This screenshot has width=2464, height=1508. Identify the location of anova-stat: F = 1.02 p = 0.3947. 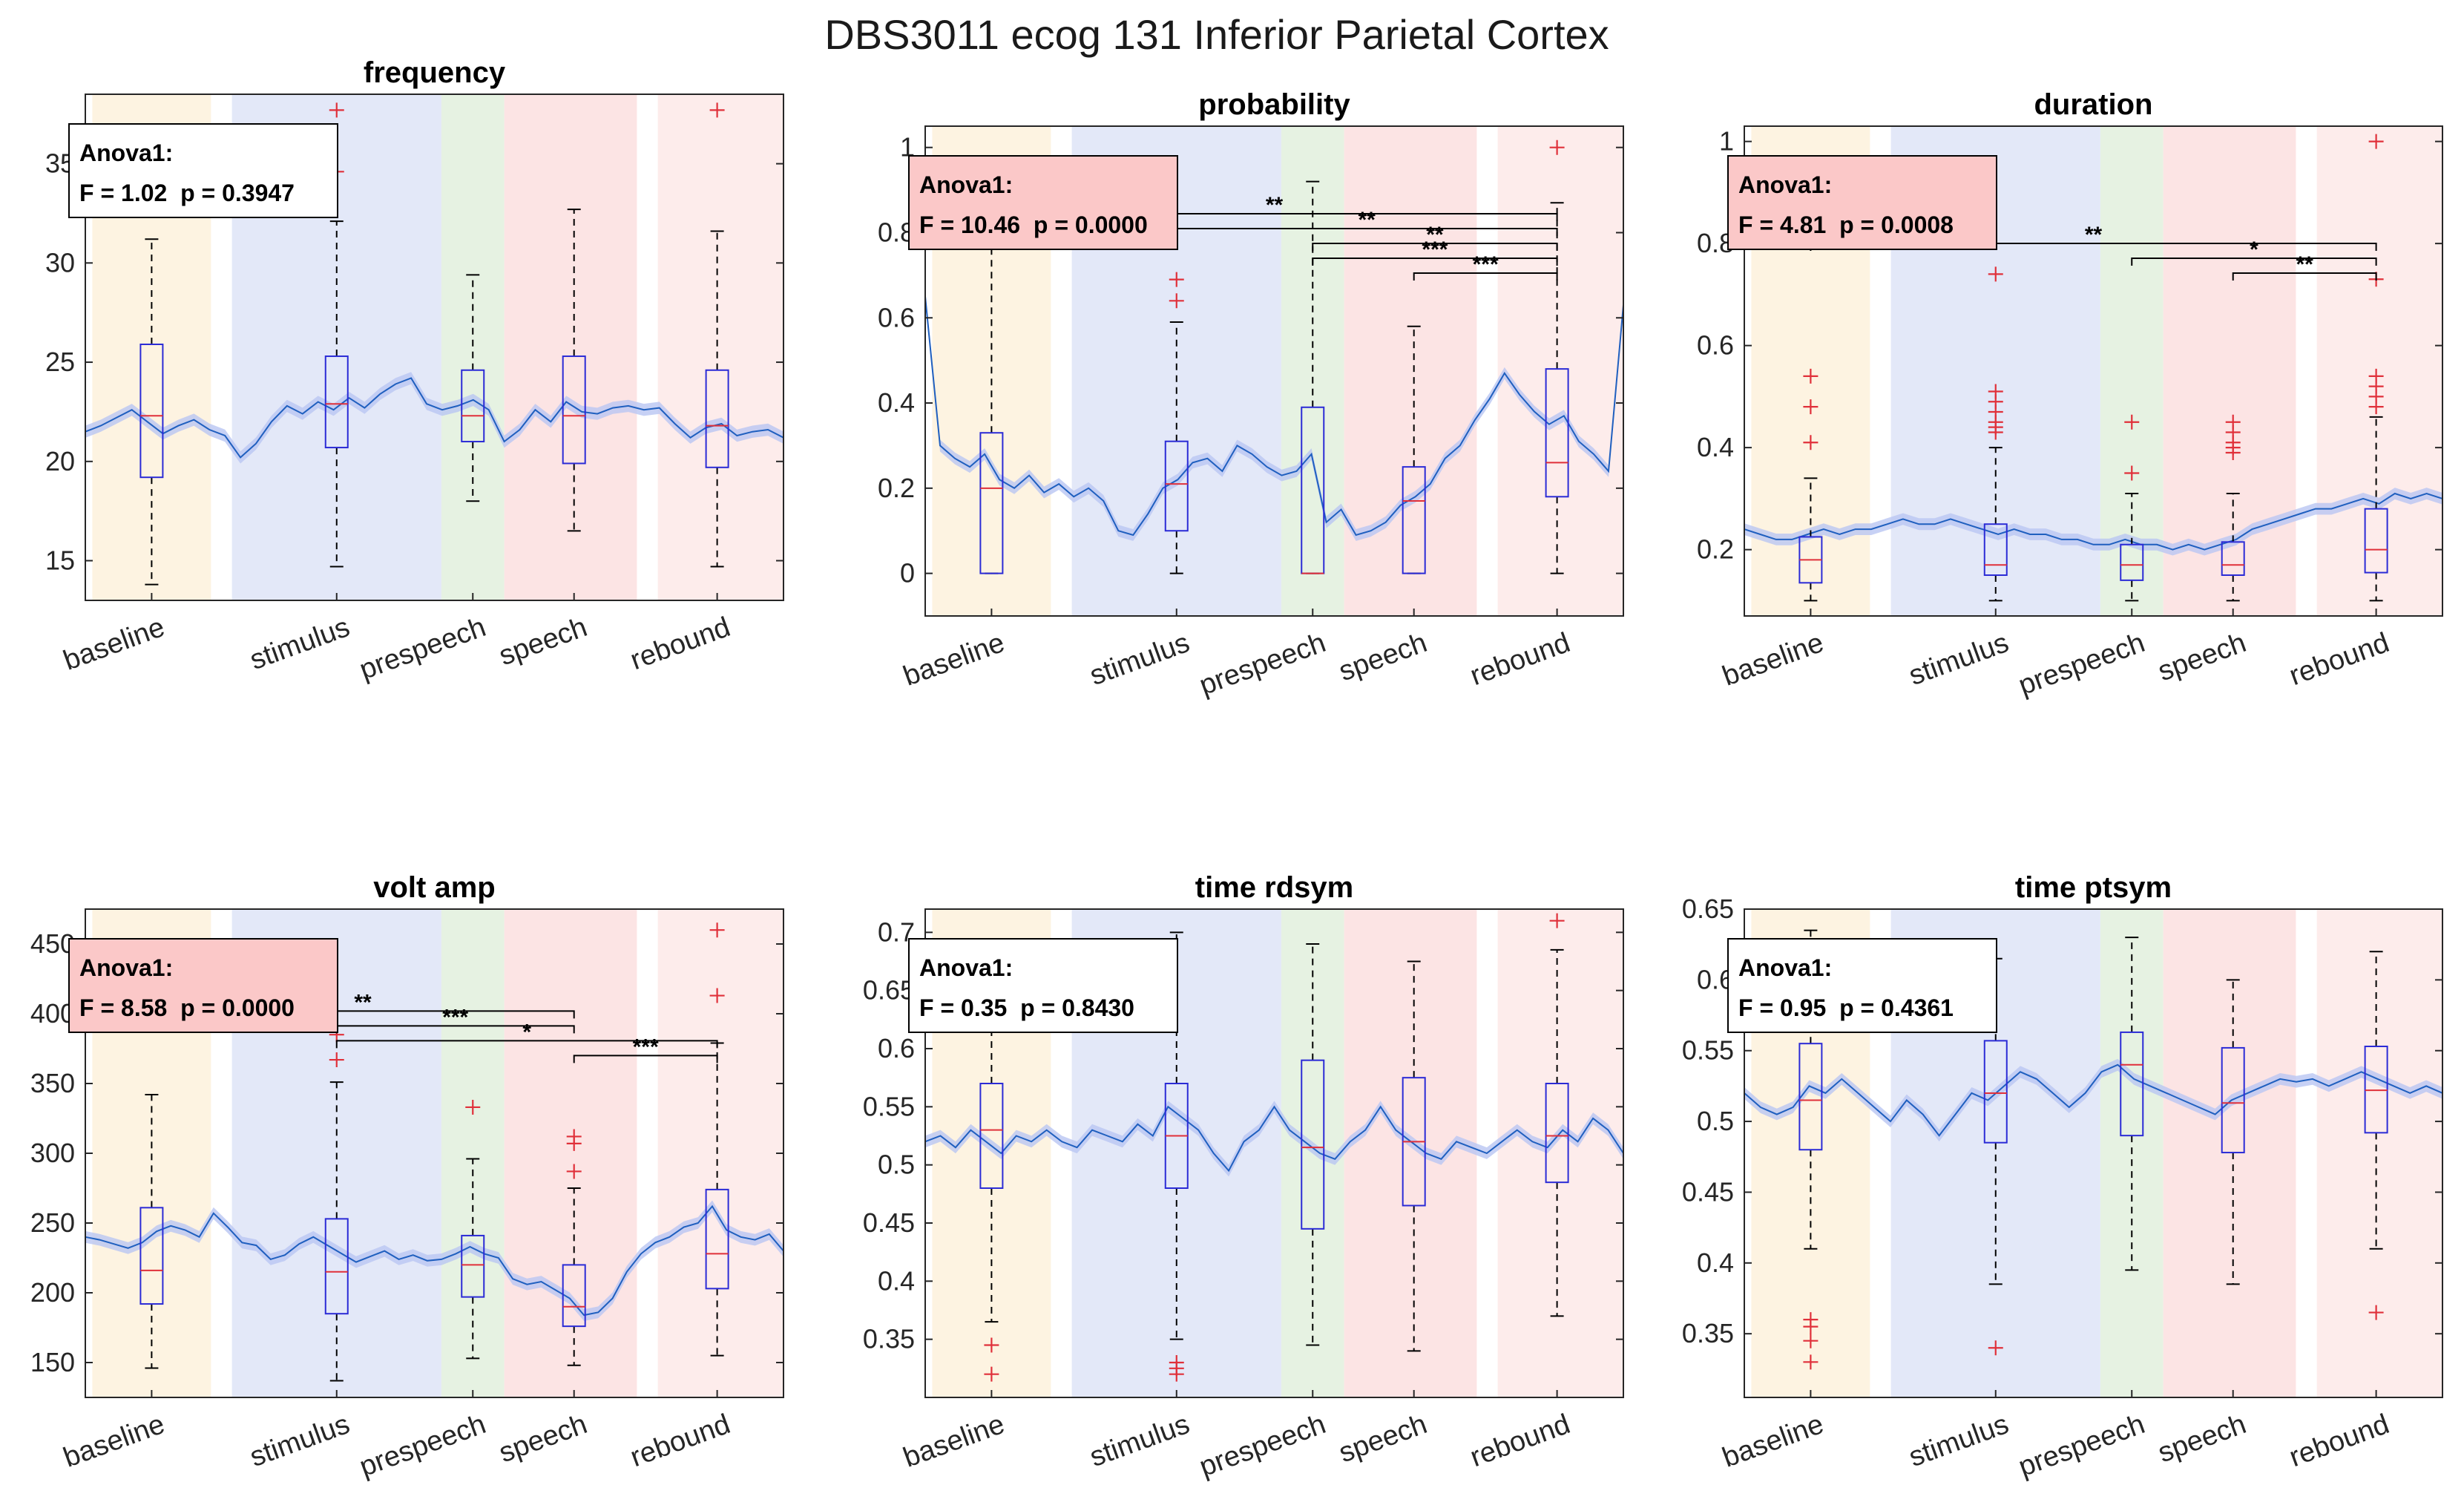
(187, 193).